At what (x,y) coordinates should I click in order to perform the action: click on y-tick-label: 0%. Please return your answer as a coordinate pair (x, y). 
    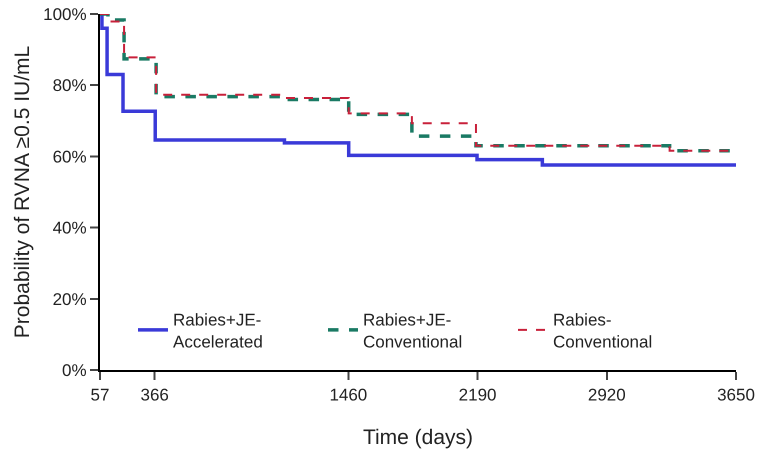
    Looking at the image, I should click on (74, 370).